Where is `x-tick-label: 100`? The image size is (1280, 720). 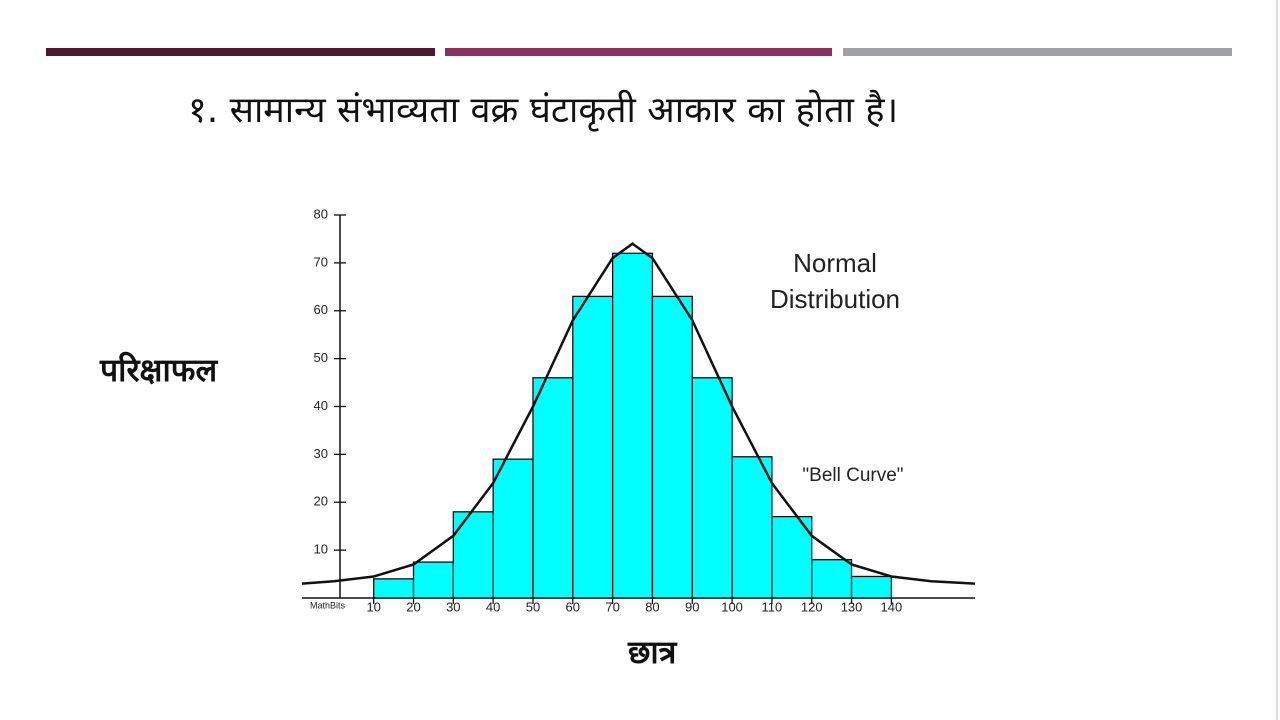 x-tick-label: 100 is located at coordinates (732, 606).